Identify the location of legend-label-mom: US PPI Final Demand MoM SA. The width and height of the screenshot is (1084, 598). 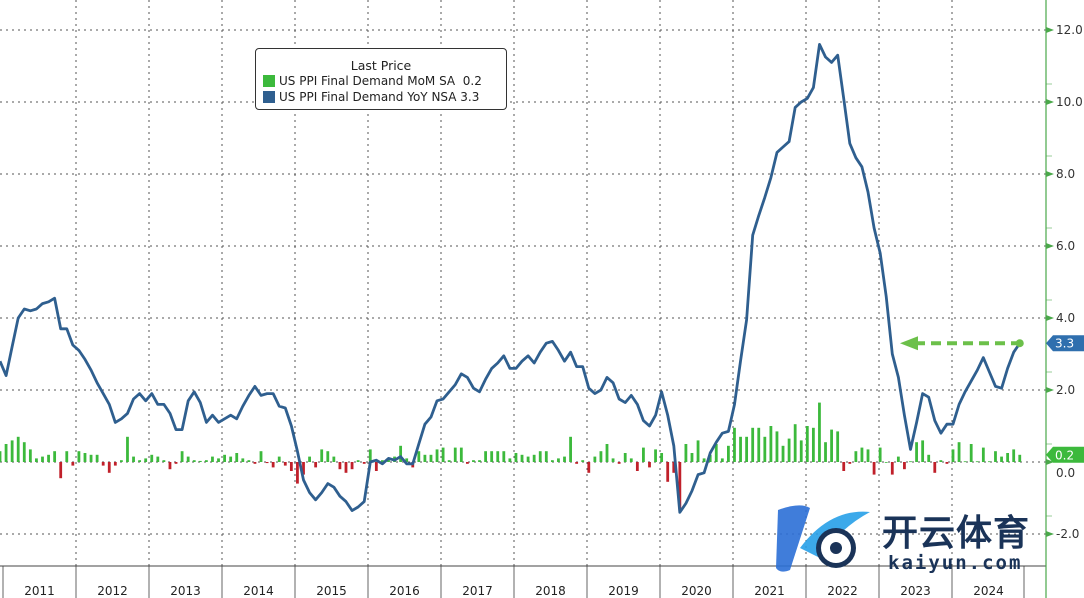
(367, 81).